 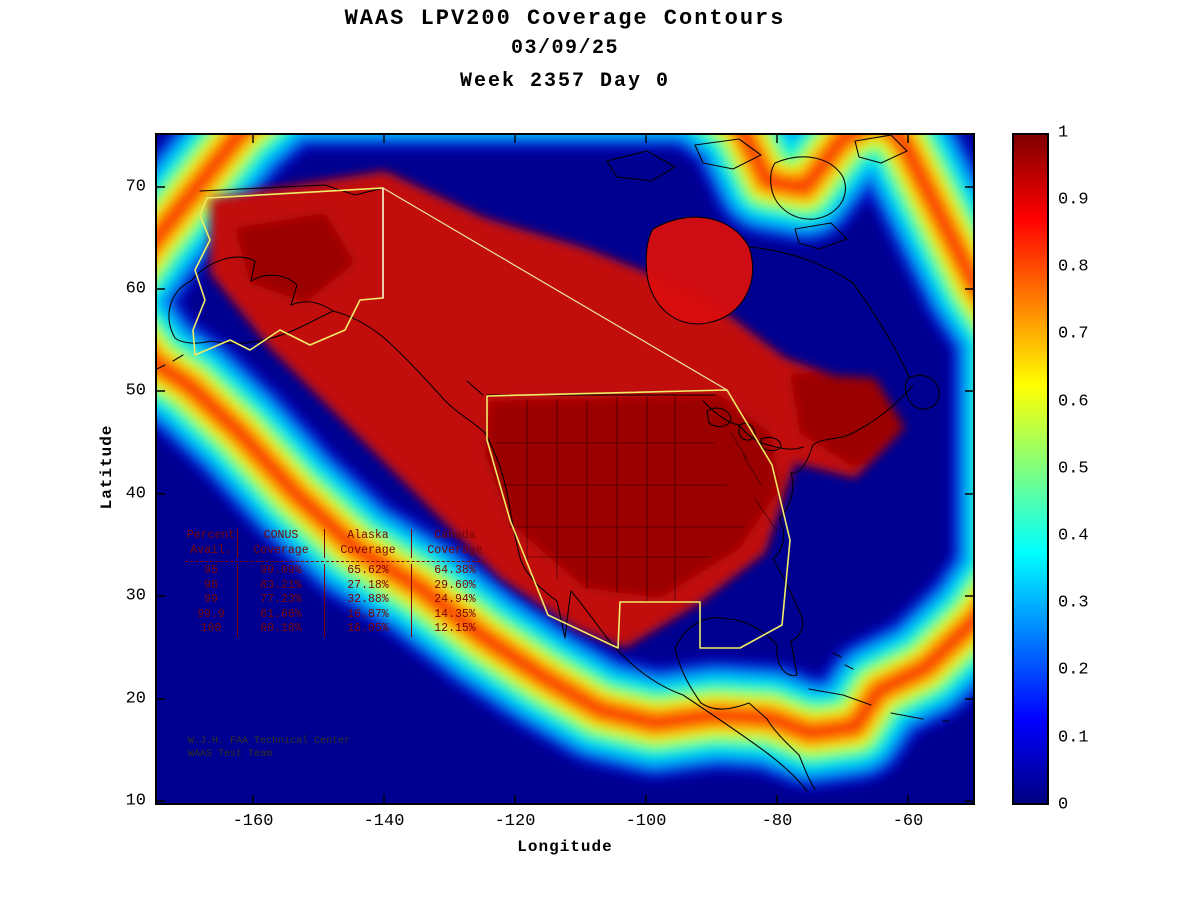 I want to click on alaska-boundary, so click(x=288, y=271).